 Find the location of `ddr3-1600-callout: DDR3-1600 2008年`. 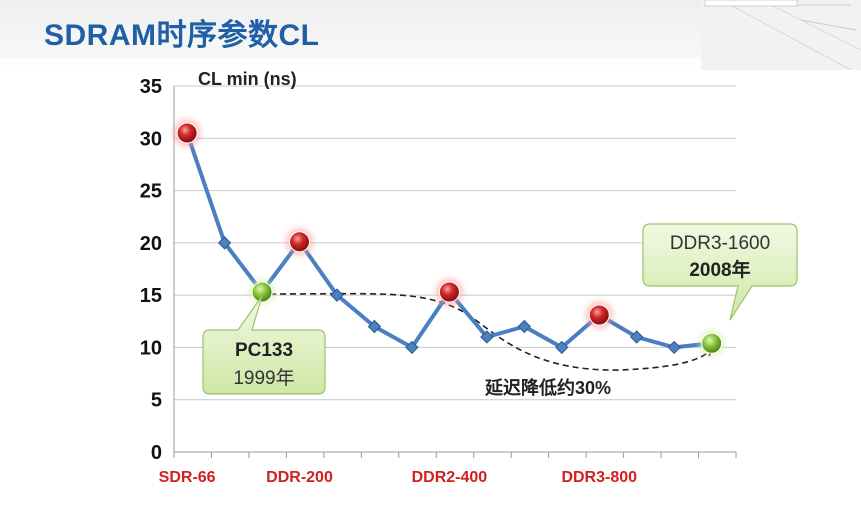

ddr3-1600-callout: DDR3-1600 2008年 is located at coordinates (720, 272).